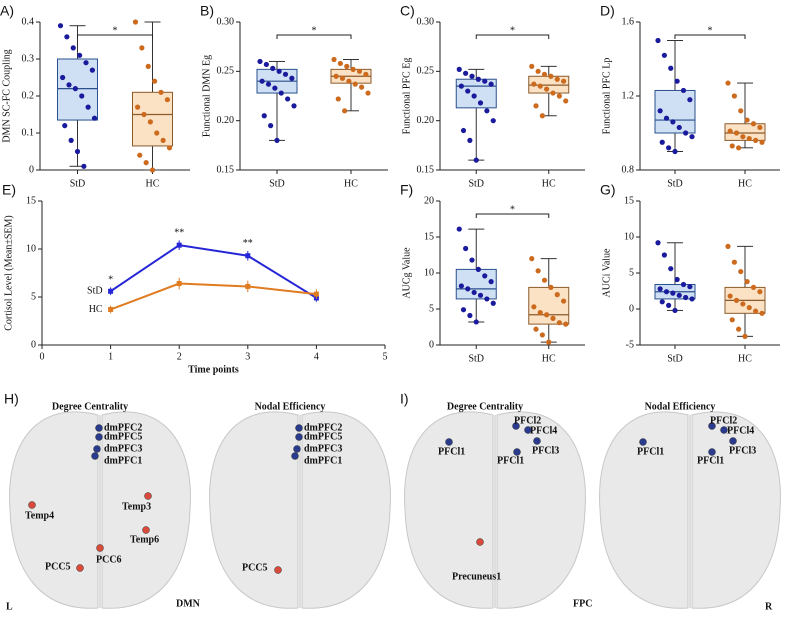 The image size is (790, 620). I want to click on annotation: **, so click(179, 233).